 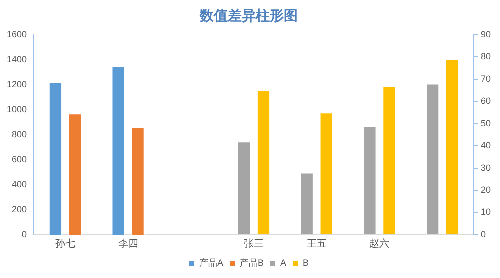 What do you see at coordinates (20, 209) in the screenshot?
I see `y-tick-label: 200` at bounding box center [20, 209].